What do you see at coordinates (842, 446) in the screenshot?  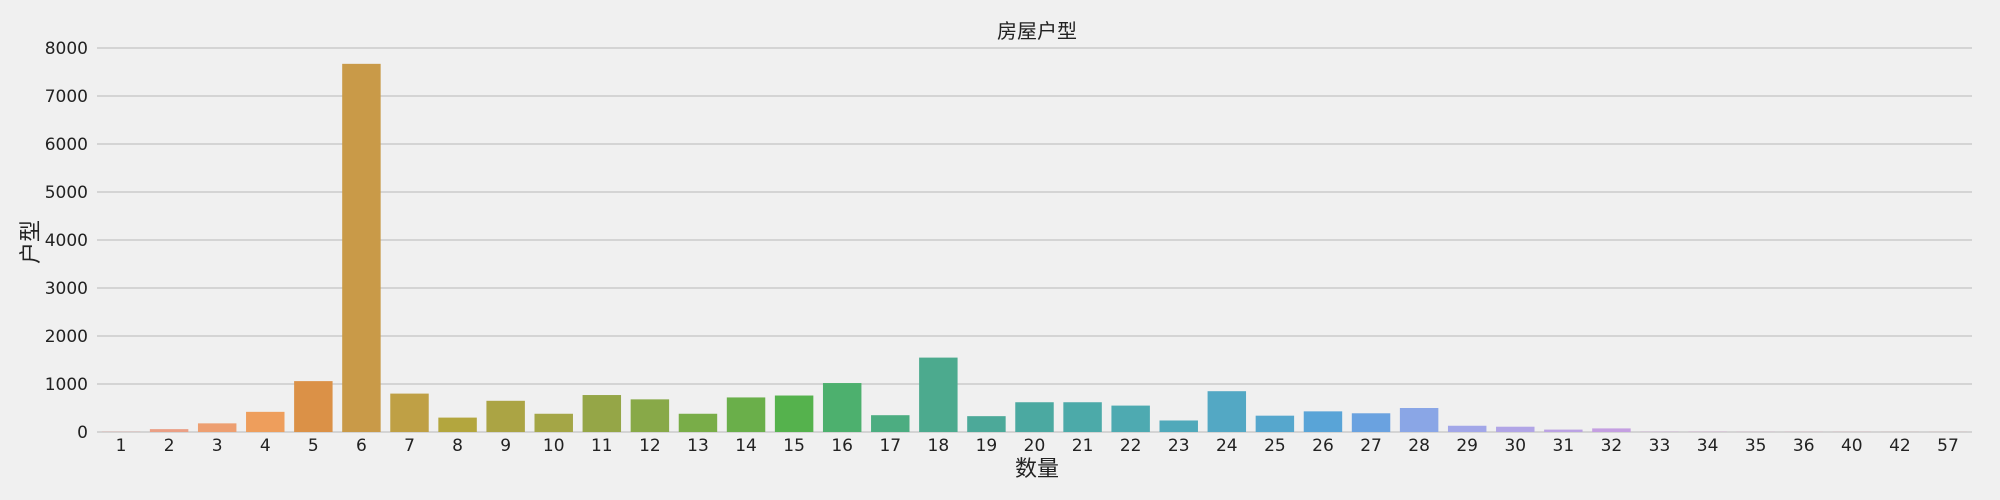 I see `x-tick-label: 16` at bounding box center [842, 446].